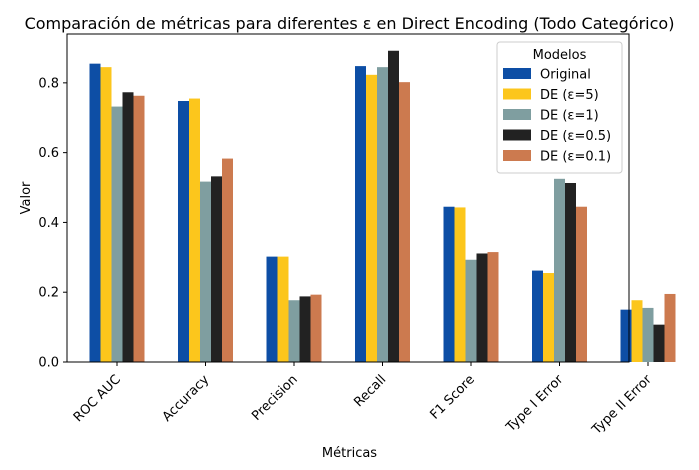  What do you see at coordinates (565, 75) in the screenshot?
I see `legend-label: Original` at bounding box center [565, 75].